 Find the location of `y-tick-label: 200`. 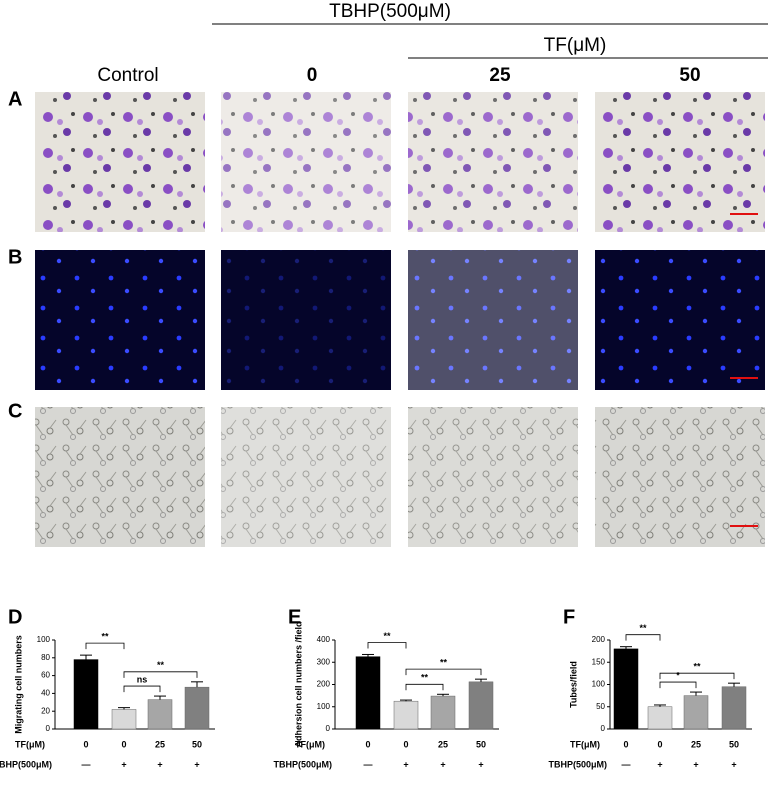

y-tick-label: 200 is located at coordinates (324, 684).